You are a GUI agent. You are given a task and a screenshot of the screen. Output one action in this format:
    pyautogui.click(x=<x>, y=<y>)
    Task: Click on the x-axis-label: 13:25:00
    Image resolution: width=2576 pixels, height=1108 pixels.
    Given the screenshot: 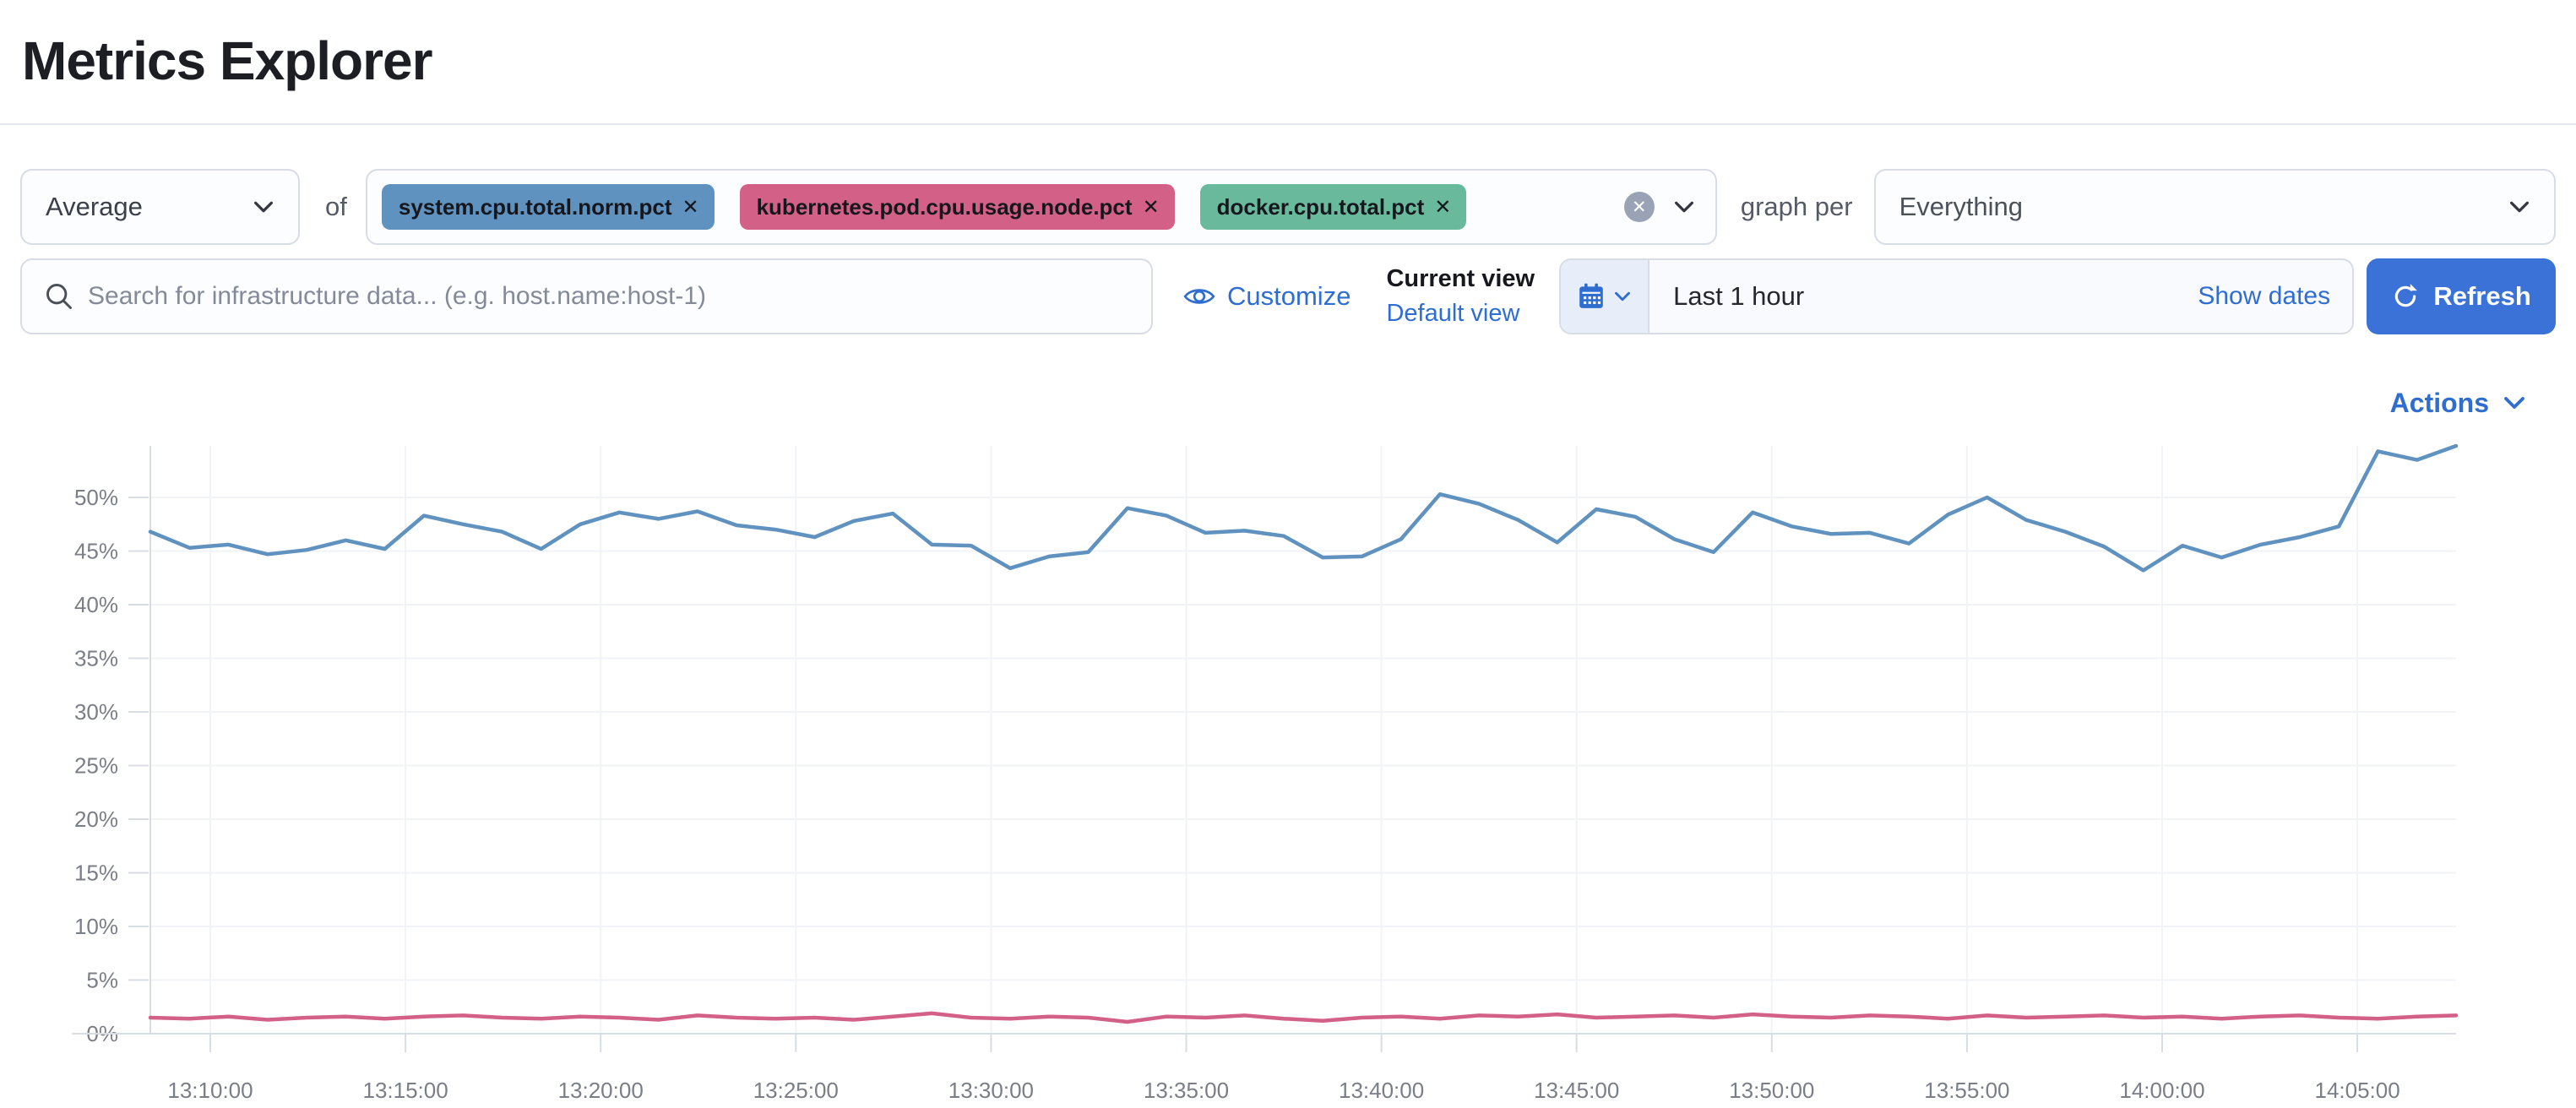 What is the action you would take?
    pyautogui.click(x=796, y=1090)
    